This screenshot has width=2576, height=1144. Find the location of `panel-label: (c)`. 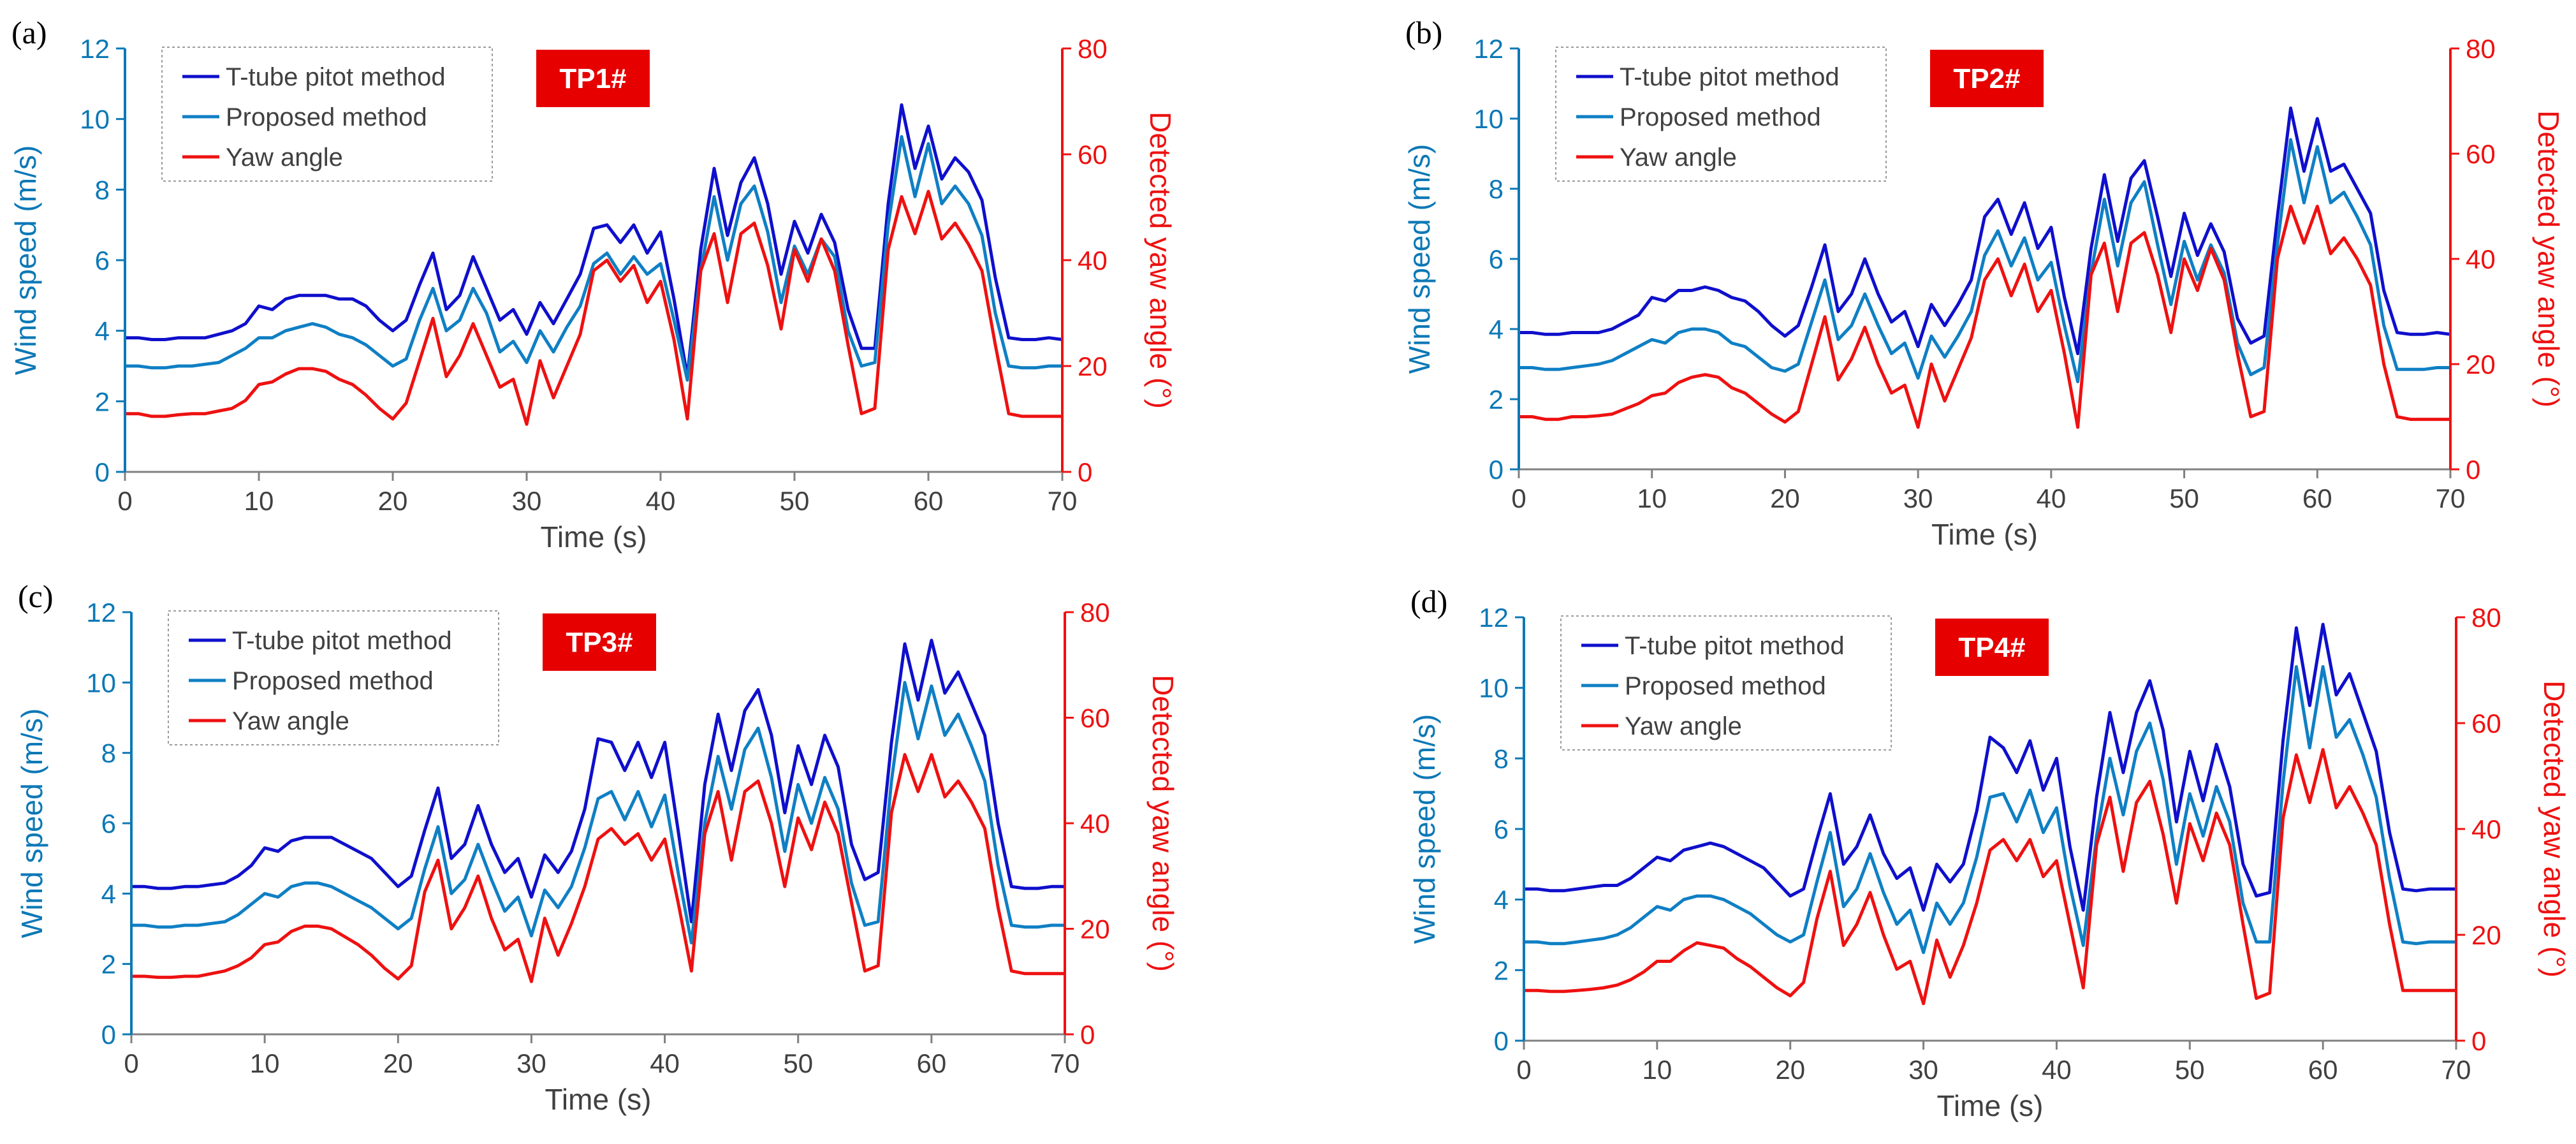

panel-label: (c) is located at coordinates (36, 596).